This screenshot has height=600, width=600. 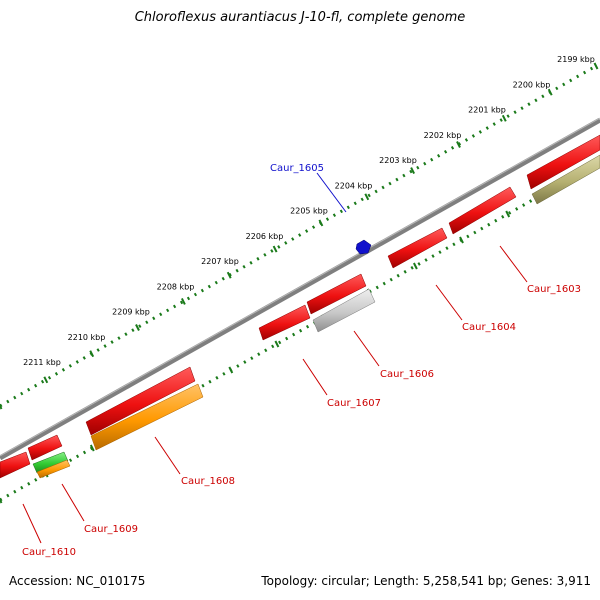 I want to click on scale-label: 2206 kbp, so click(x=265, y=236).